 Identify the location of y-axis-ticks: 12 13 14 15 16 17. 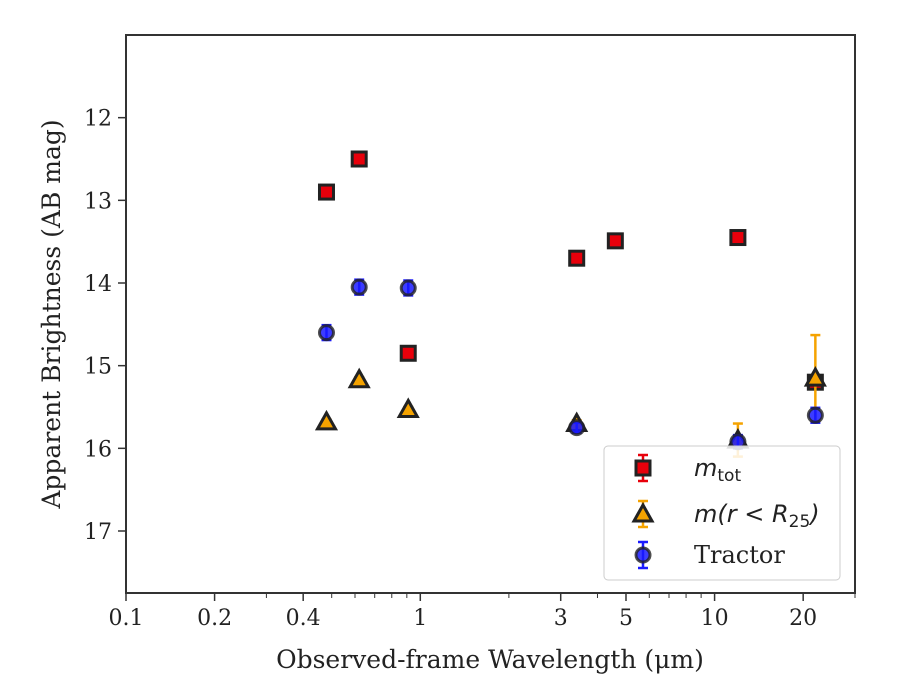
(105, 326).